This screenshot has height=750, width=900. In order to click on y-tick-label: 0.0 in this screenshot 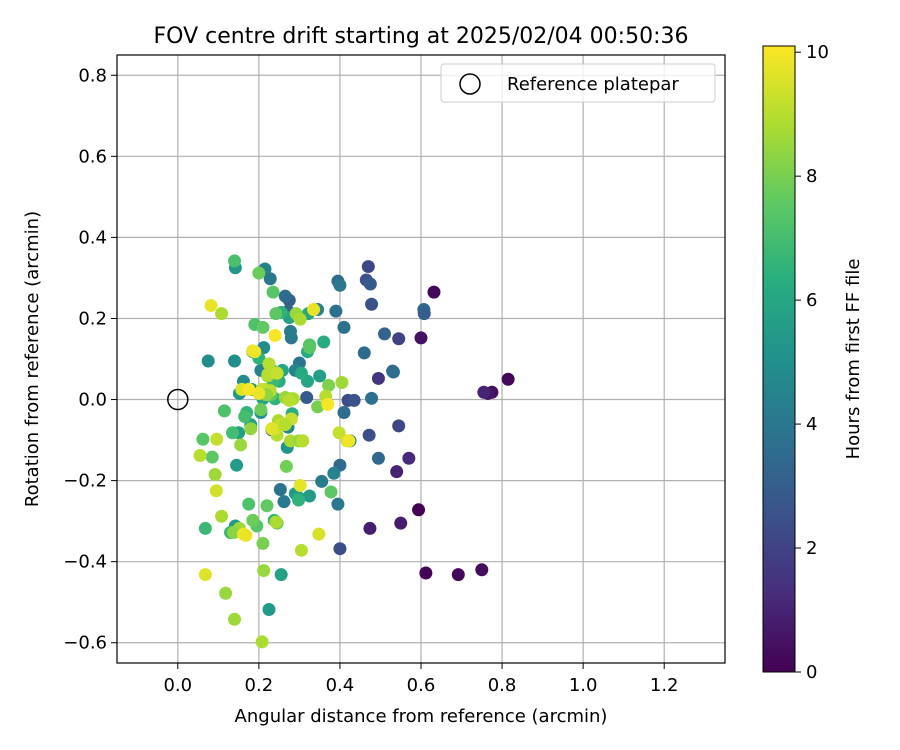, I will do `click(92, 400)`.